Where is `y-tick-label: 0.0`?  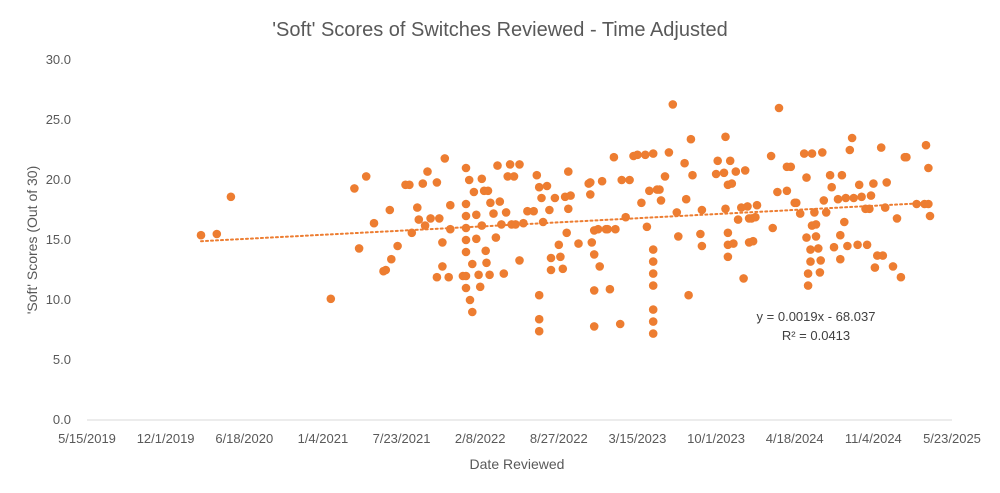 y-tick-label: 0.0 is located at coordinates (62, 419).